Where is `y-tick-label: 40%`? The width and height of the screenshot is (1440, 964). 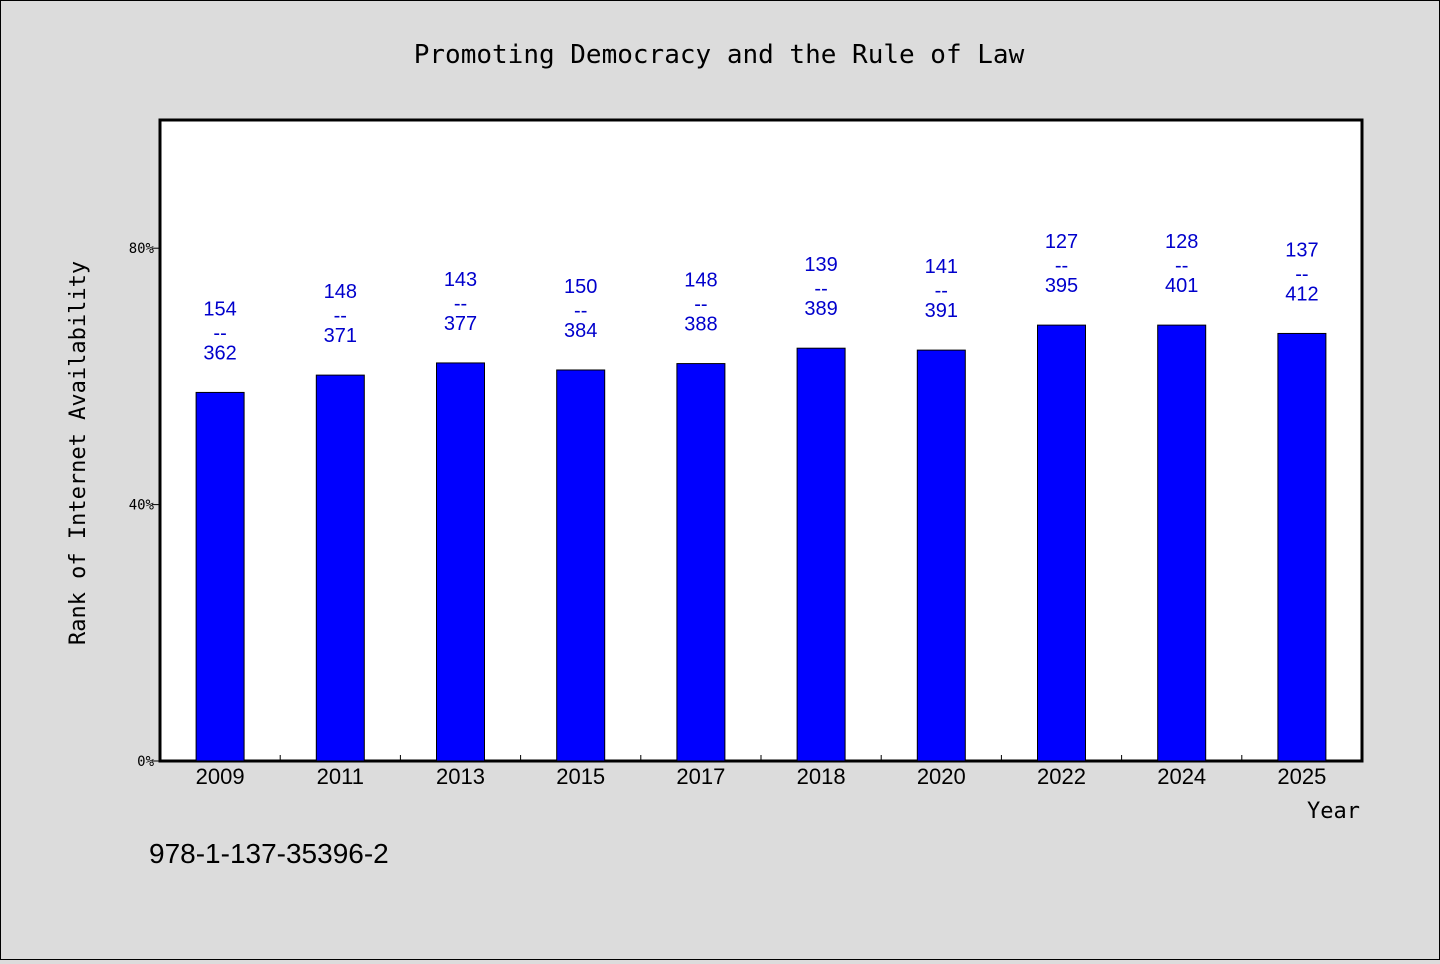
y-tick-label: 40% is located at coordinates (142, 506).